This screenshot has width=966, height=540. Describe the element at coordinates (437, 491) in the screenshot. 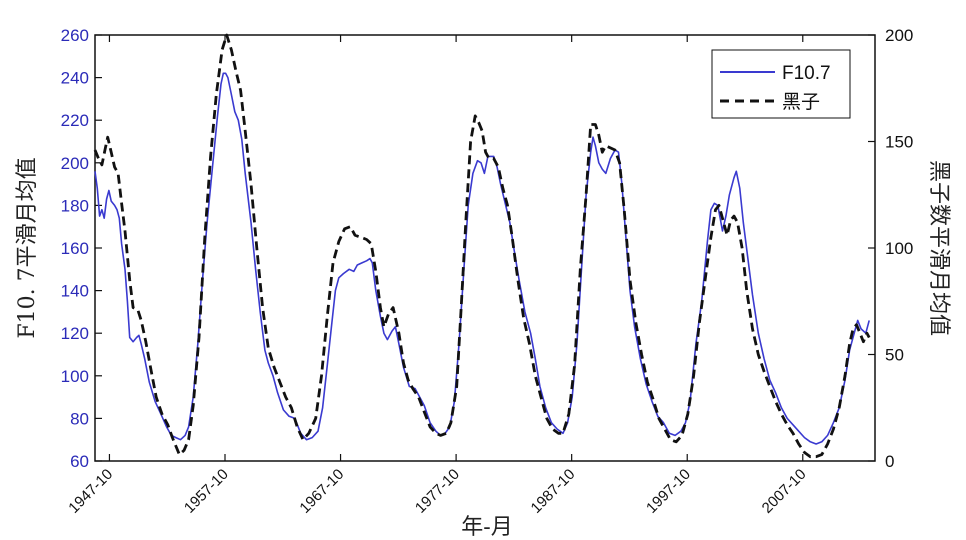

I see `x-tick-label: 1977-10` at that location.